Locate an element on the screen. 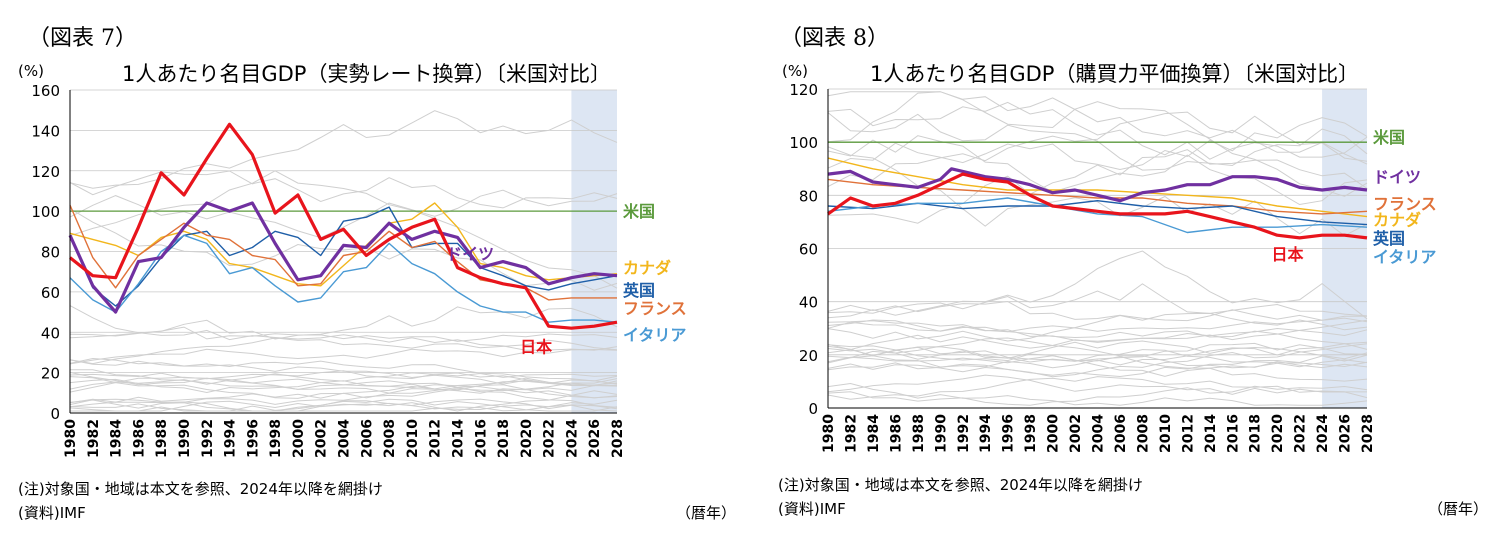 The image size is (1496, 553). x-tick-label: 2014 is located at coordinates (458, 438).